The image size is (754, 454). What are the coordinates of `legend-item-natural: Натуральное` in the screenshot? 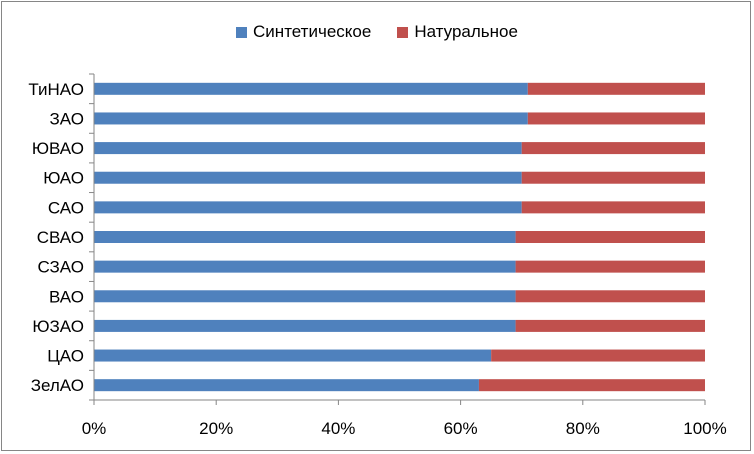 It's located at (457, 32).